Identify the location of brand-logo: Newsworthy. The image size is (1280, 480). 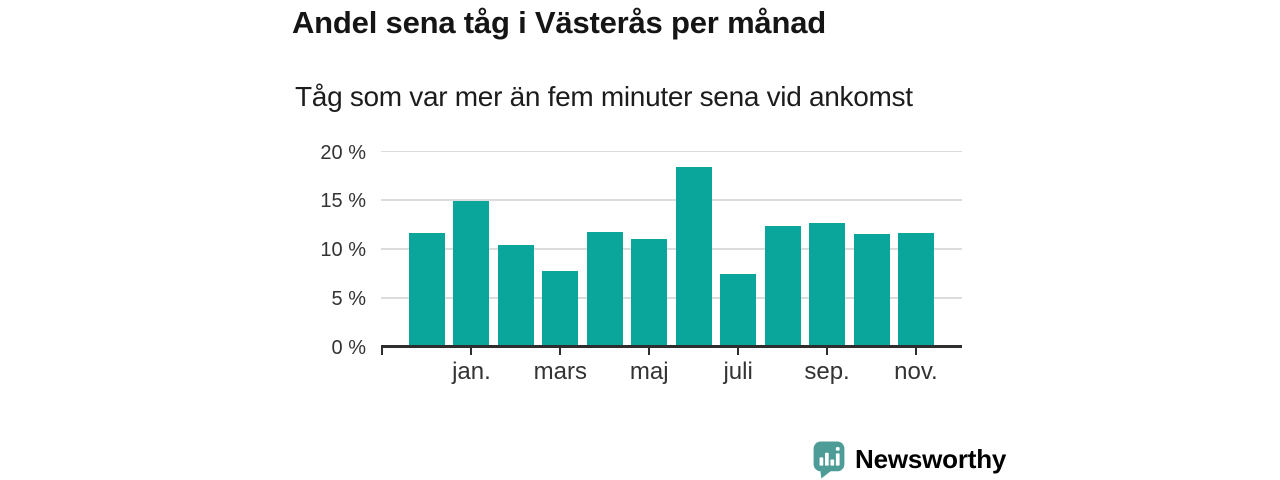
(909, 460).